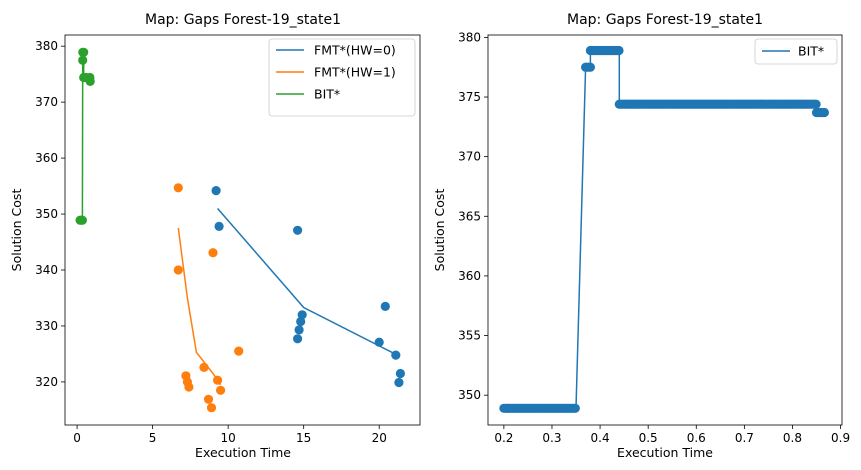 The width and height of the screenshot is (861, 470). What do you see at coordinates (307, 282) in the screenshot?
I see `series-line` at bounding box center [307, 282].